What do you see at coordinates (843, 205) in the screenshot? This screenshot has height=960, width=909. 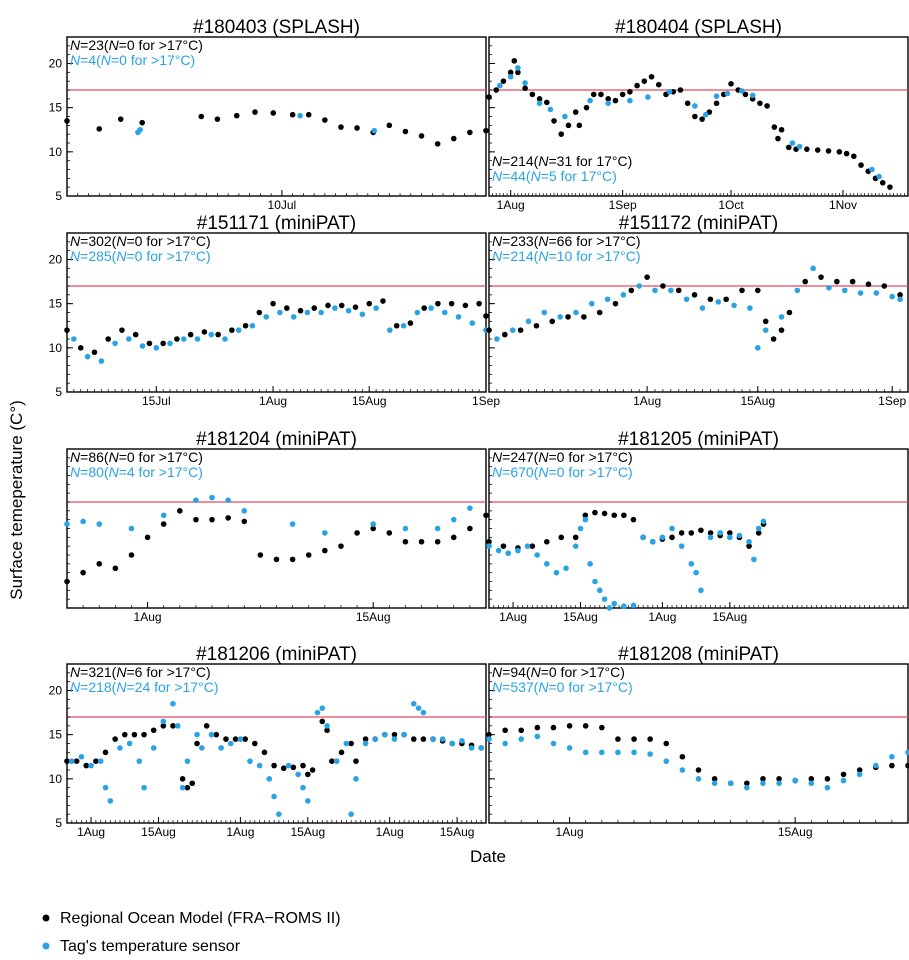 I see `x-tick-label: 1Nov` at bounding box center [843, 205].